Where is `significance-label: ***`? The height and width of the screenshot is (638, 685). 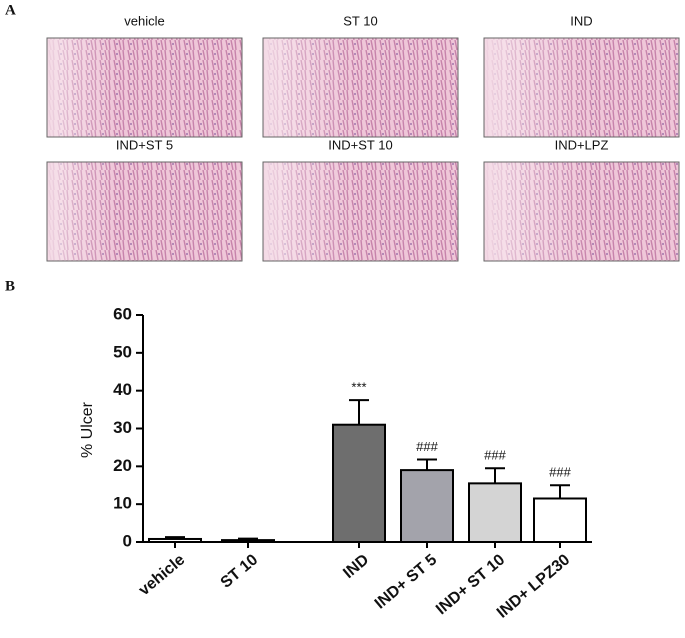 significance-label: *** is located at coordinates (358, 387).